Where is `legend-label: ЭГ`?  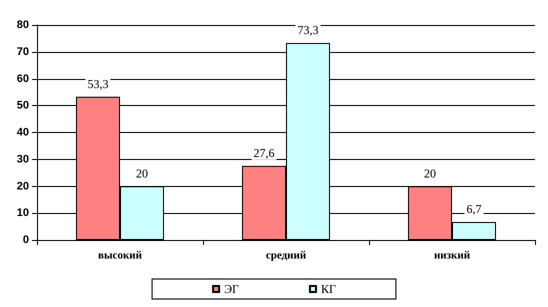
legend-label: ЭГ is located at coordinates (232, 289).